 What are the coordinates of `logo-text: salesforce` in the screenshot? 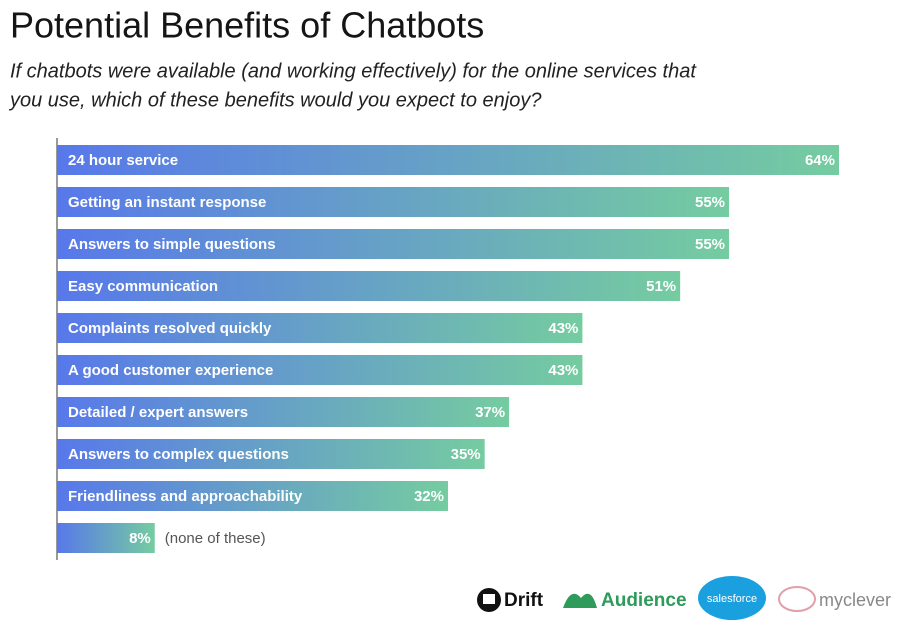 It's located at (732, 599).